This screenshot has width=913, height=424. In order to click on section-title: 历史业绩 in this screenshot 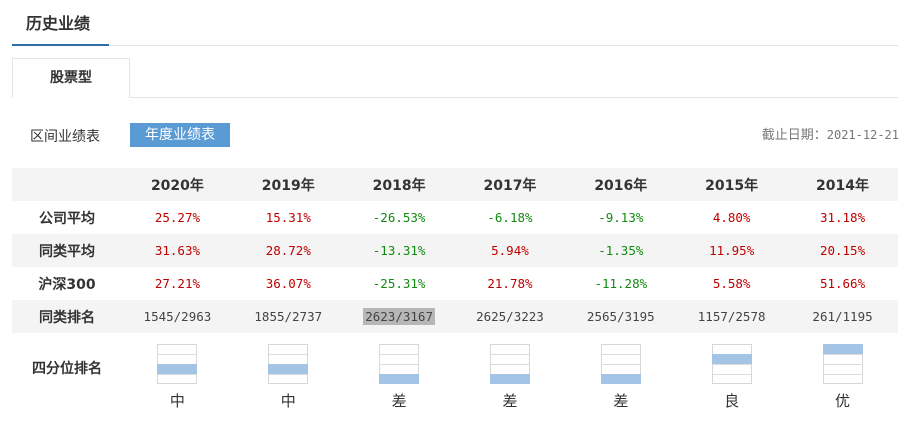, I will do `click(58, 23)`.